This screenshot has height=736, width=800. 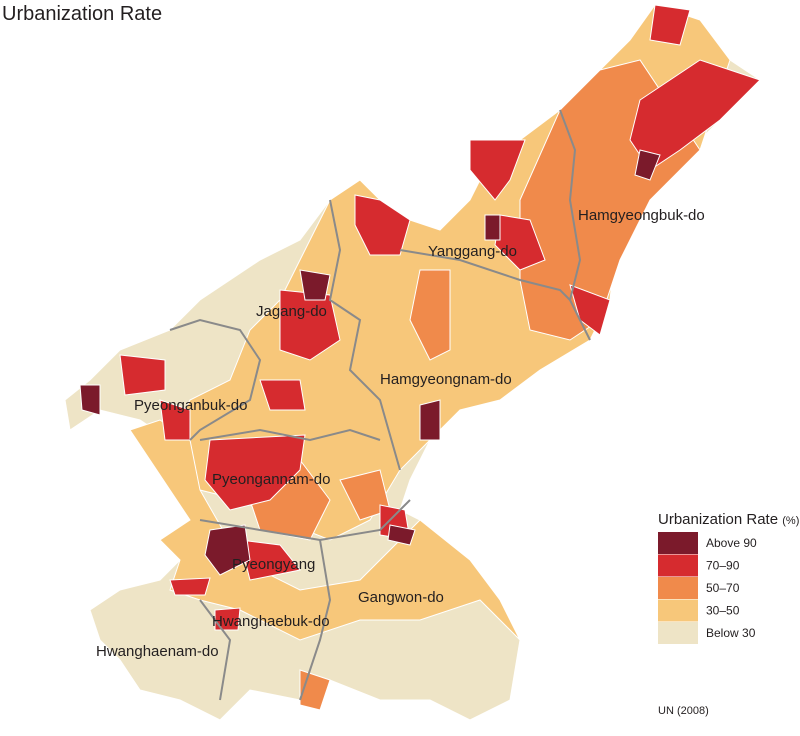 What do you see at coordinates (446, 379) in the screenshot?
I see `region-label: Hamgyeongnam-do` at bounding box center [446, 379].